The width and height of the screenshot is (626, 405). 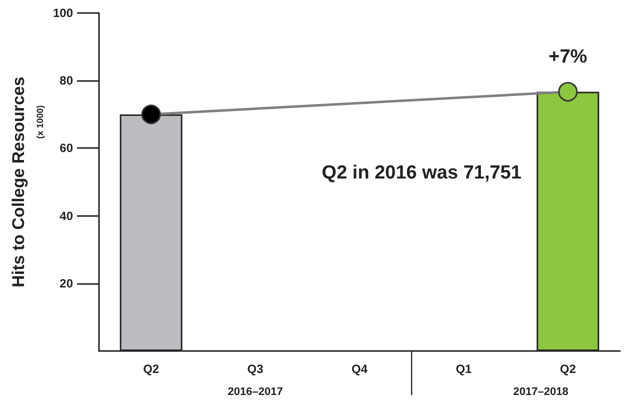 I want to click on text: (x 1000), so click(x=40, y=122).